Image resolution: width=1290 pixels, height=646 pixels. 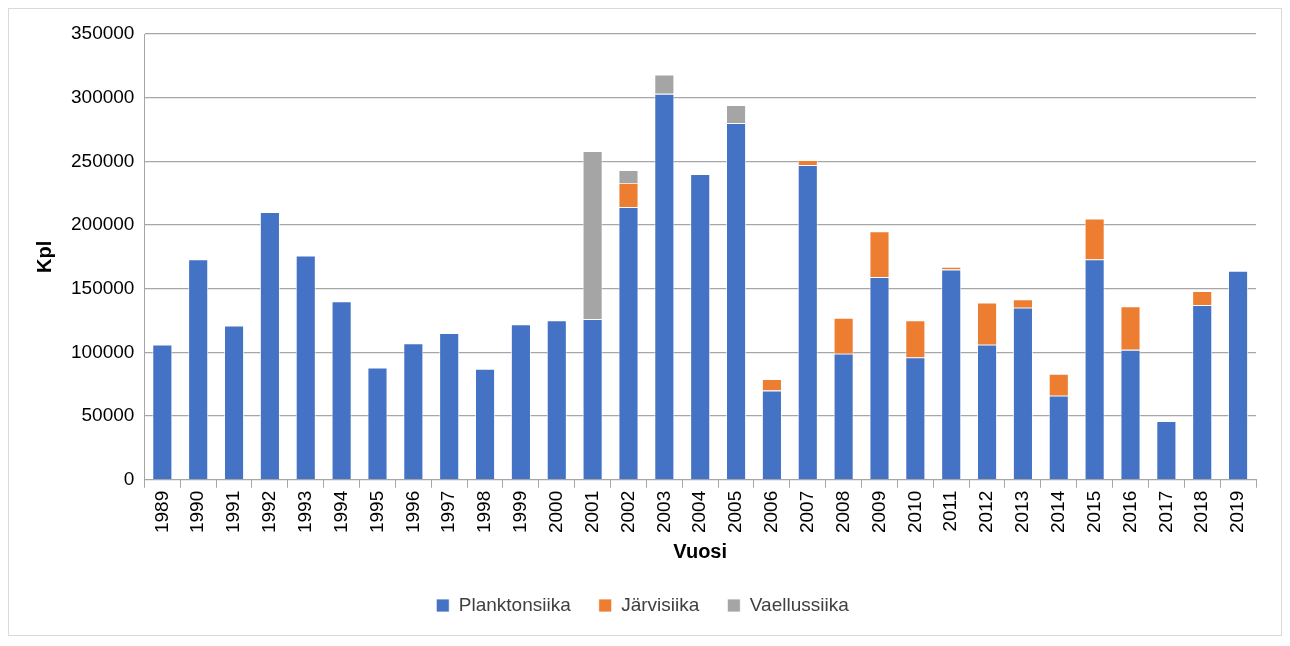 I want to click on x-tick-label: 2018, so click(x=1201, y=512).